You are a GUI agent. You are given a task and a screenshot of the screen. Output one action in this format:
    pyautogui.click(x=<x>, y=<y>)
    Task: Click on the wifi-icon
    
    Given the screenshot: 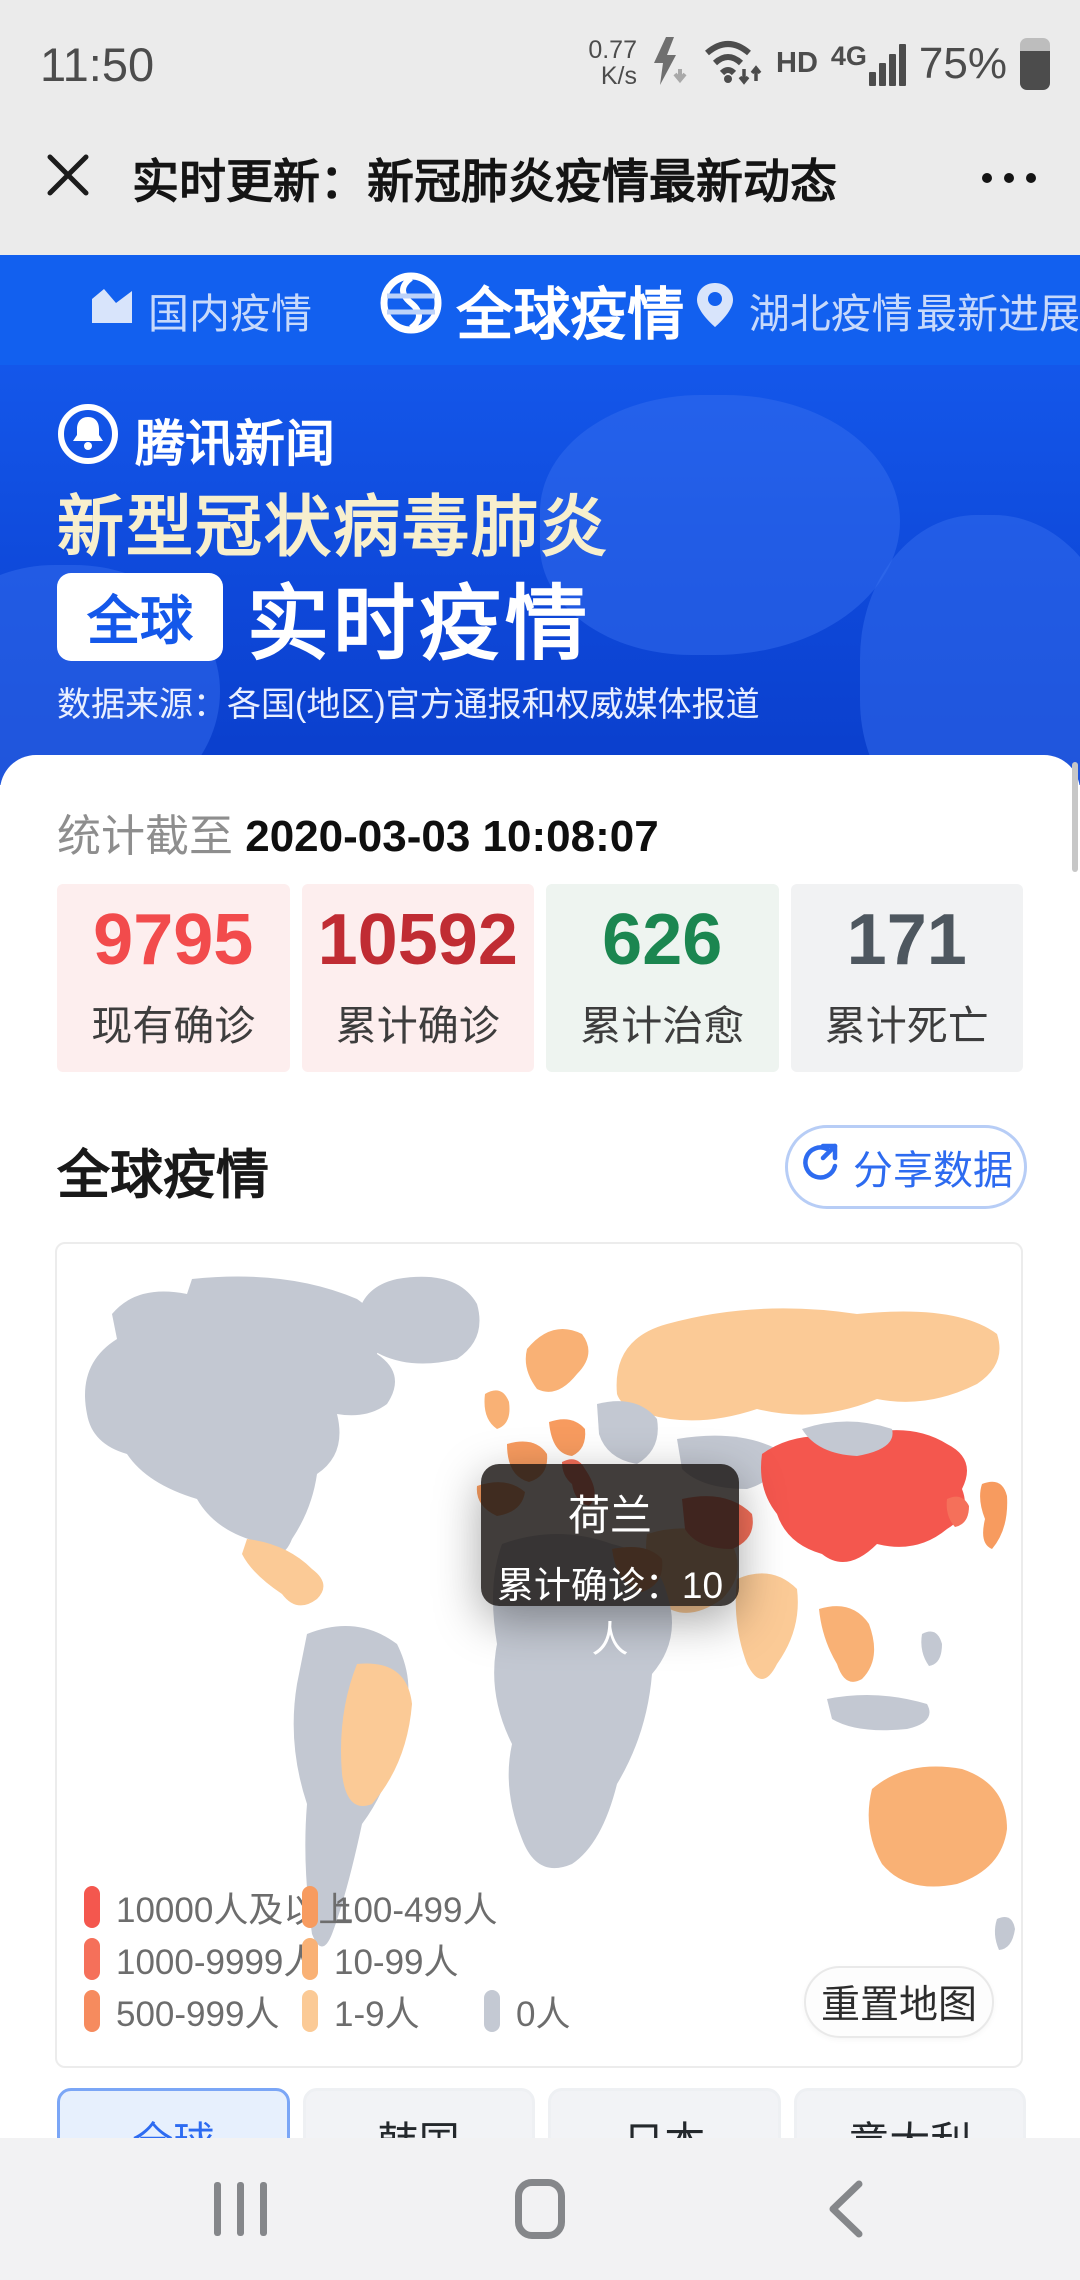 What is the action you would take?
    pyautogui.click(x=732, y=63)
    